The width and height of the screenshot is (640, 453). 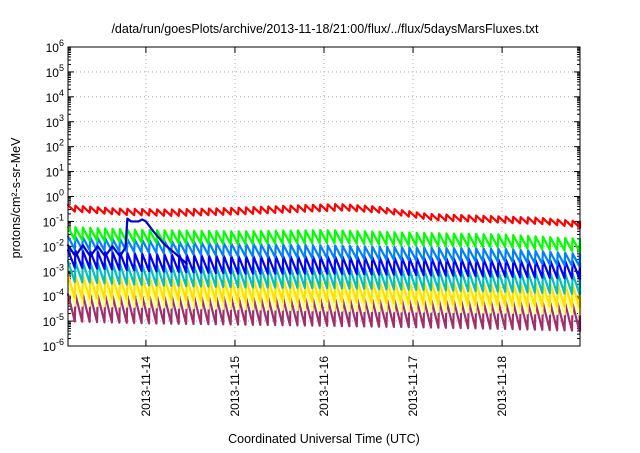 What do you see at coordinates (324, 439) in the screenshot?
I see `x-axis-label: Coordinated Universal Time (UTC)` at bounding box center [324, 439].